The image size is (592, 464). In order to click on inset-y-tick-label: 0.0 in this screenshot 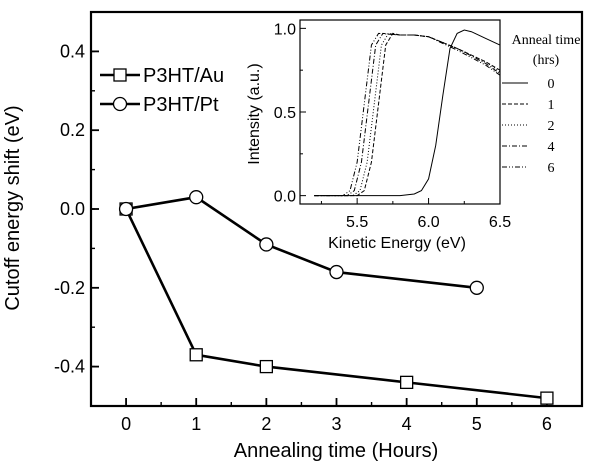, I will do `click(285, 197)`.